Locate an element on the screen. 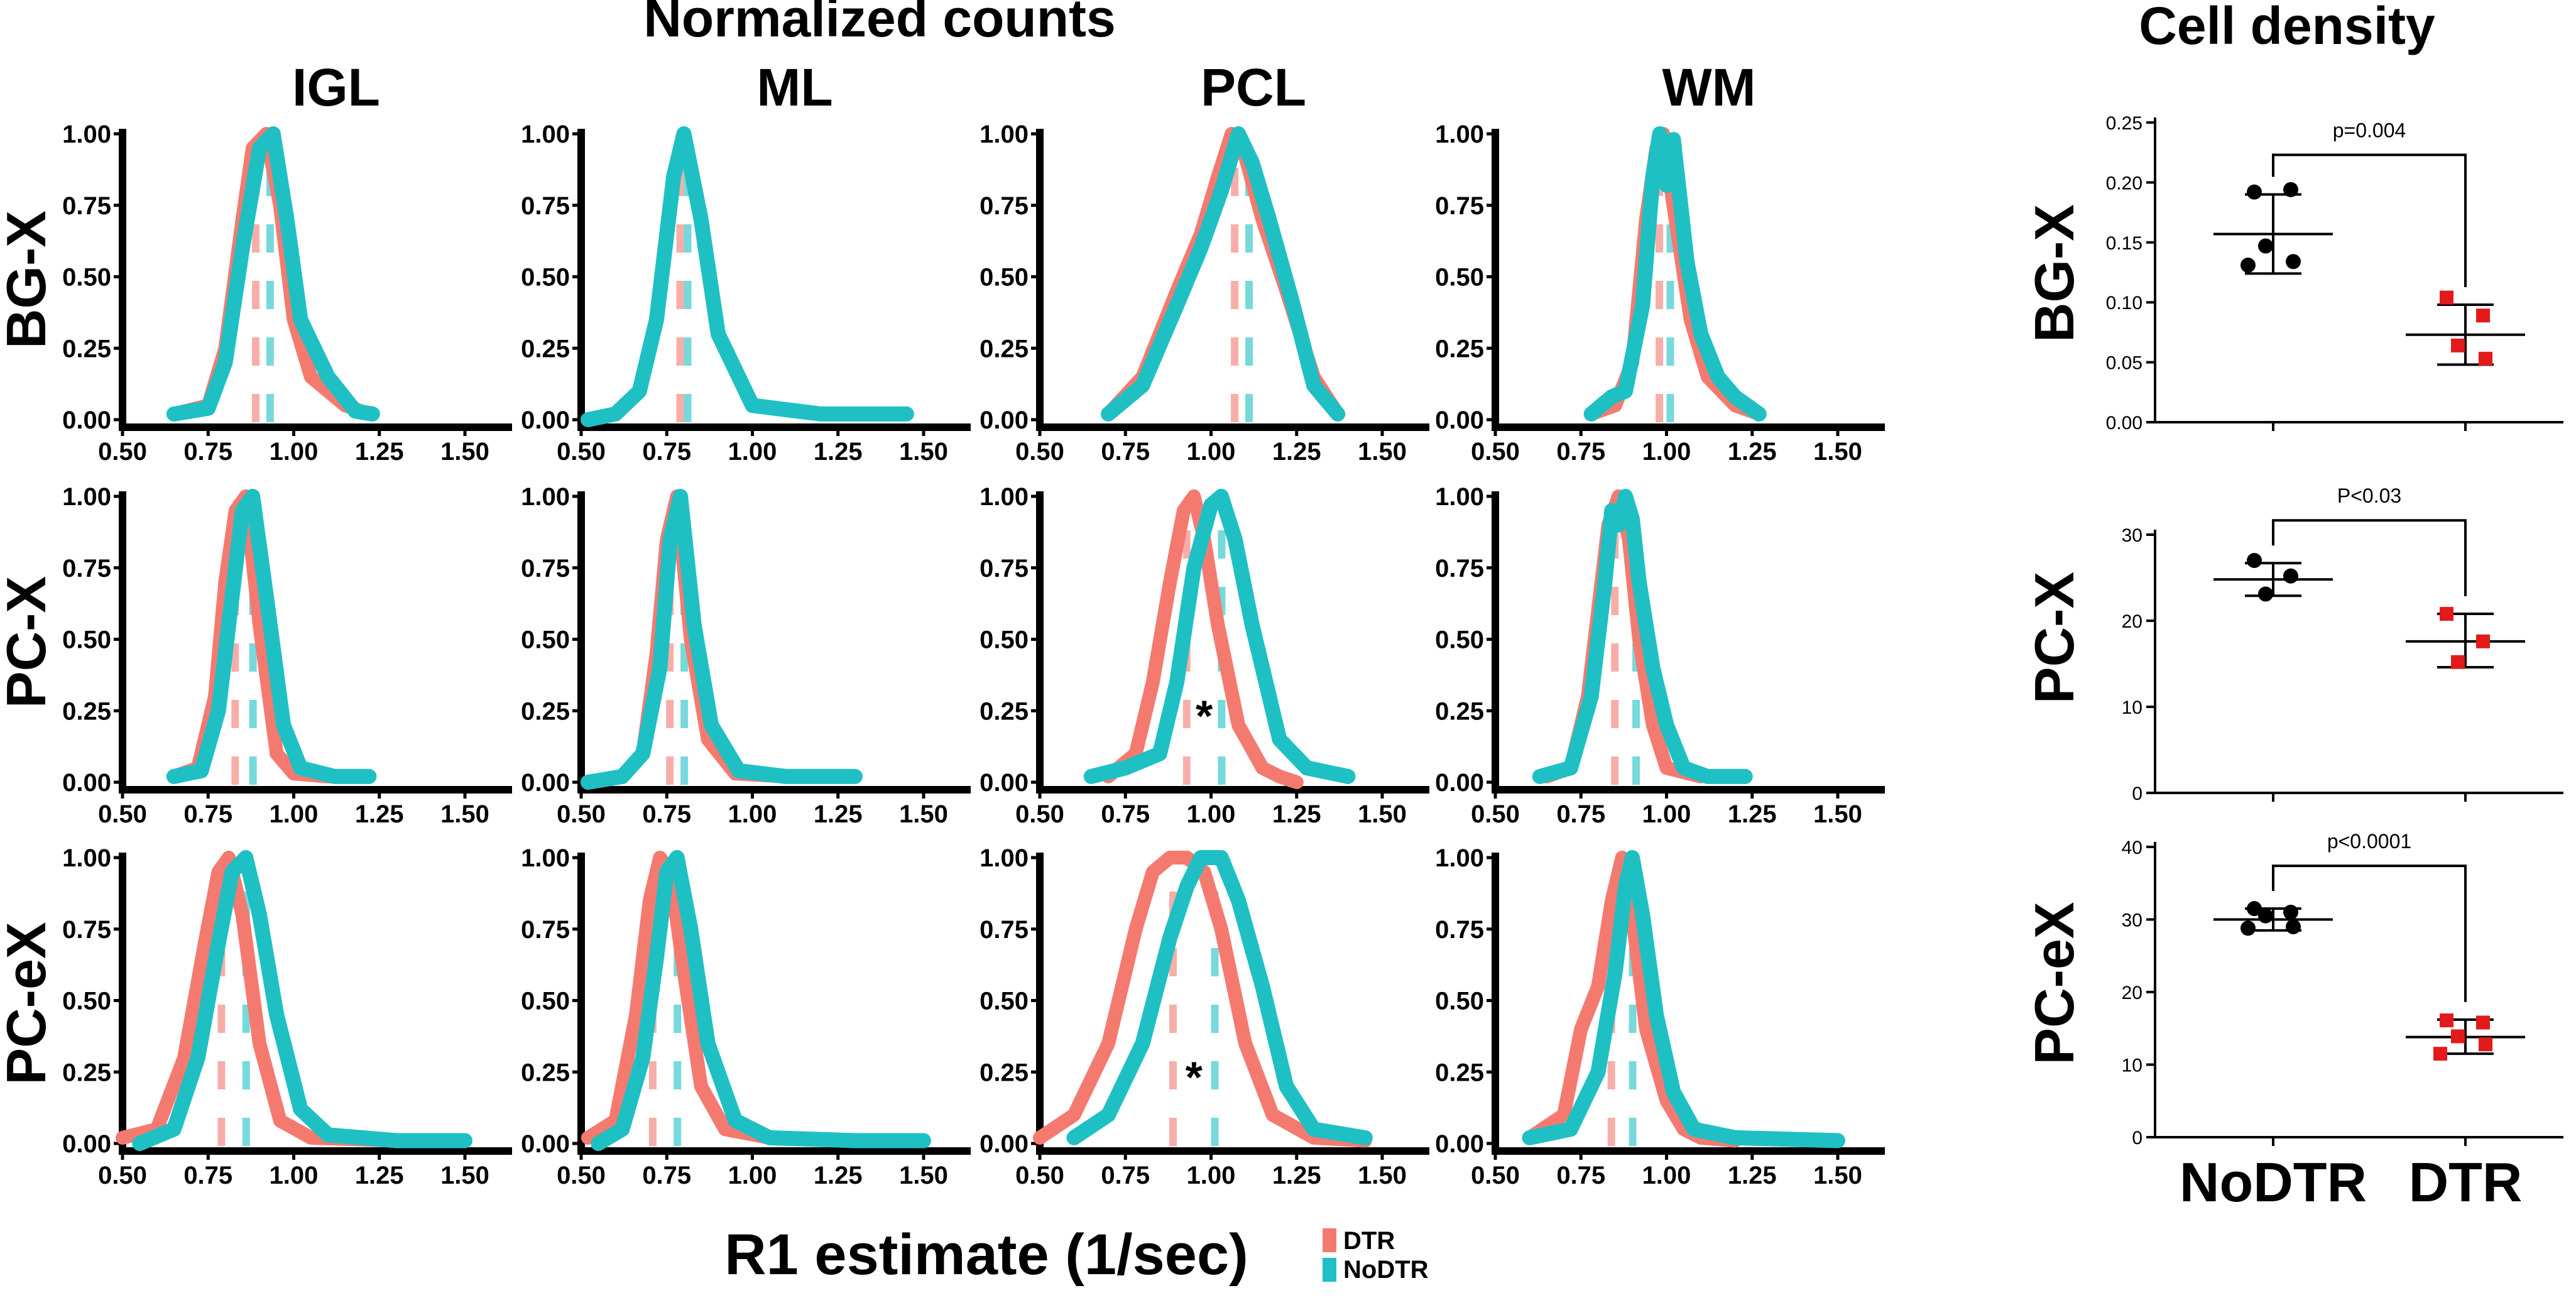 The image size is (2576, 1315). column-header-pcl: PCL is located at coordinates (1253, 88).